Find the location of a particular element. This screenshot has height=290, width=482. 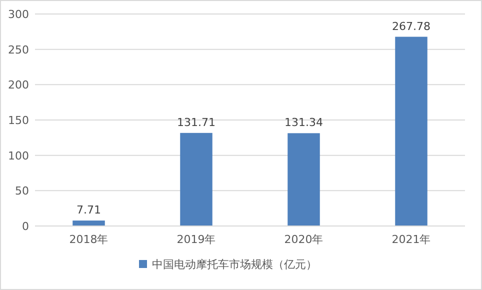

x-tick-label: 2021年 is located at coordinates (411, 239).